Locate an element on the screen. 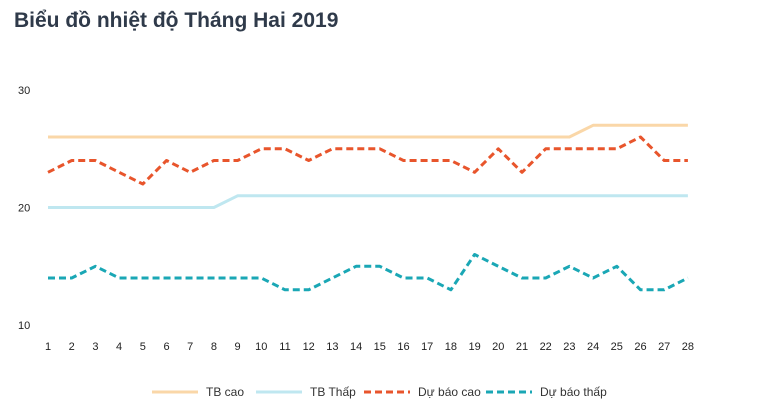 The height and width of the screenshot is (413, 782). x-tick-label: 4 is located at coordinates (119, 347).